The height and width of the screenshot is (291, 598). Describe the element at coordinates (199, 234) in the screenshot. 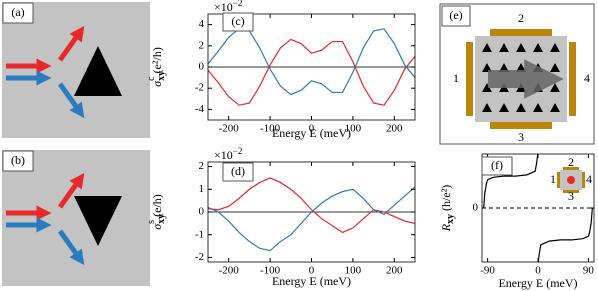

I see `y-tick-label: -1` at that location.